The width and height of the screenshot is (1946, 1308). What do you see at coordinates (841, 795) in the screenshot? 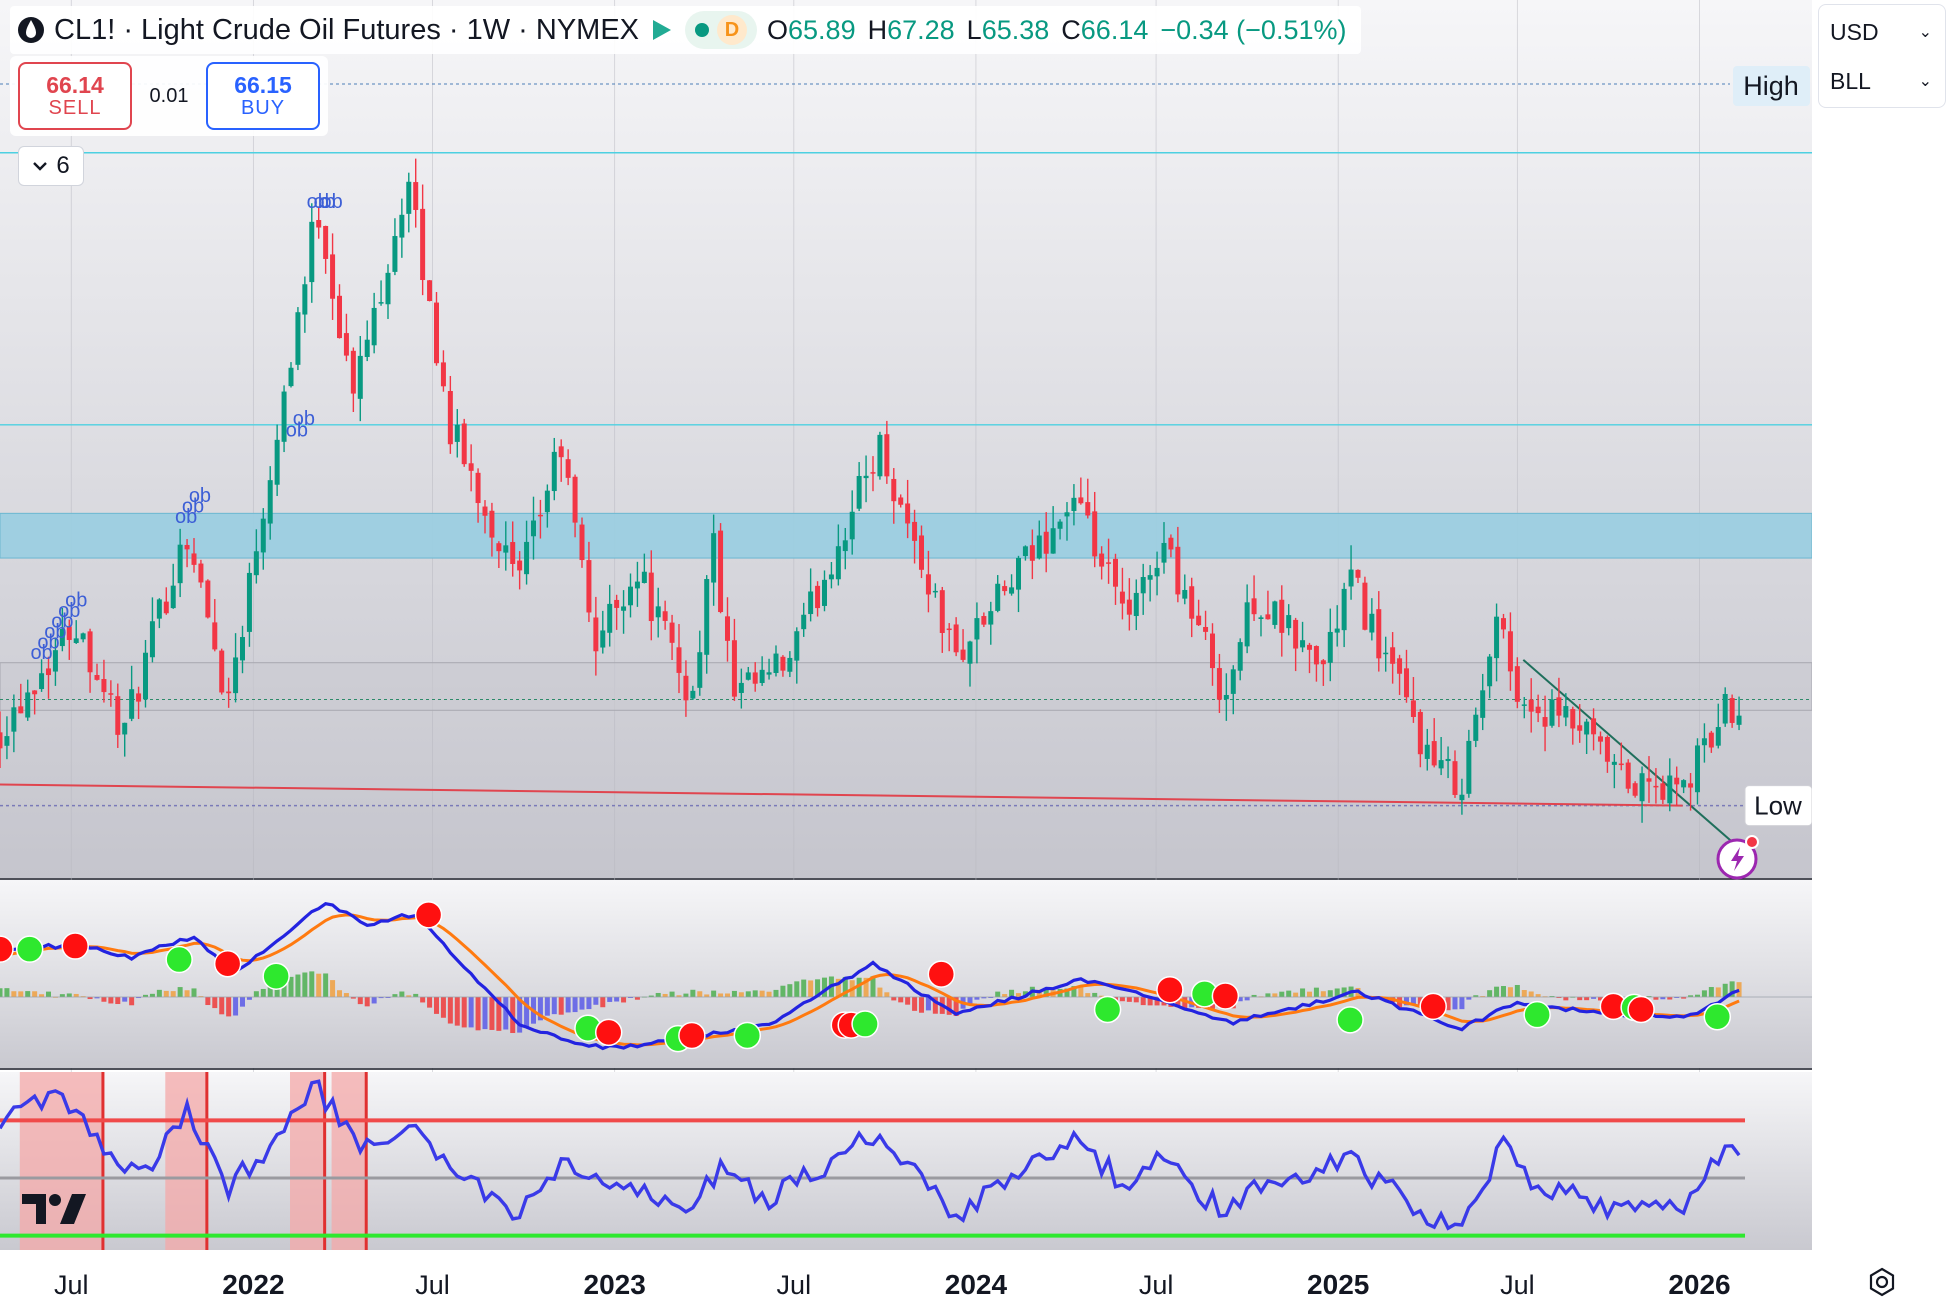
I see `support-trendline` at bounding box center [841, 795].